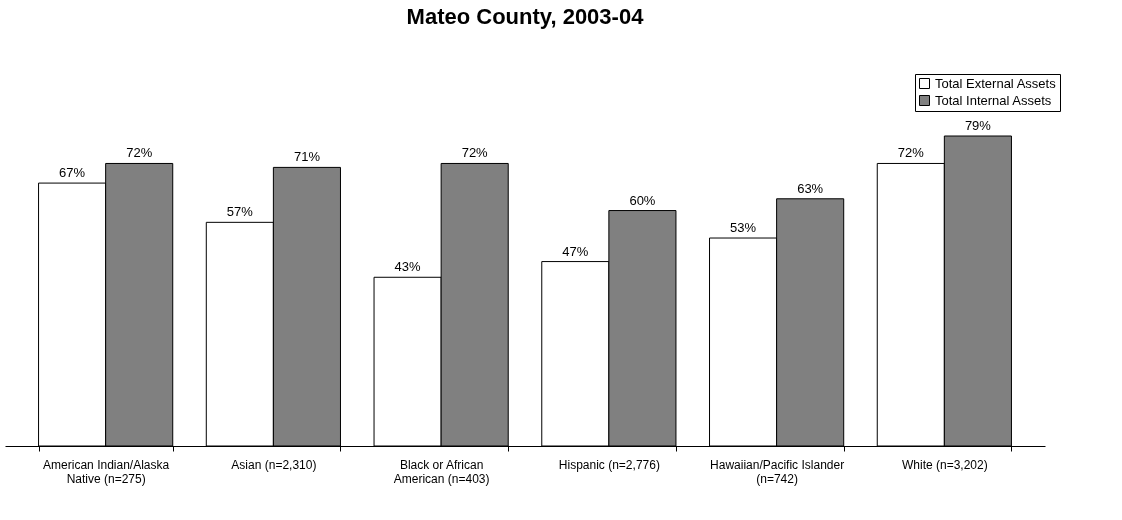 This screenshot has width=1122, height=520. What do you see at coordinates (307, 157) in the screenshot?
I see `data-label: 71%` at bounding box center [307, 157].